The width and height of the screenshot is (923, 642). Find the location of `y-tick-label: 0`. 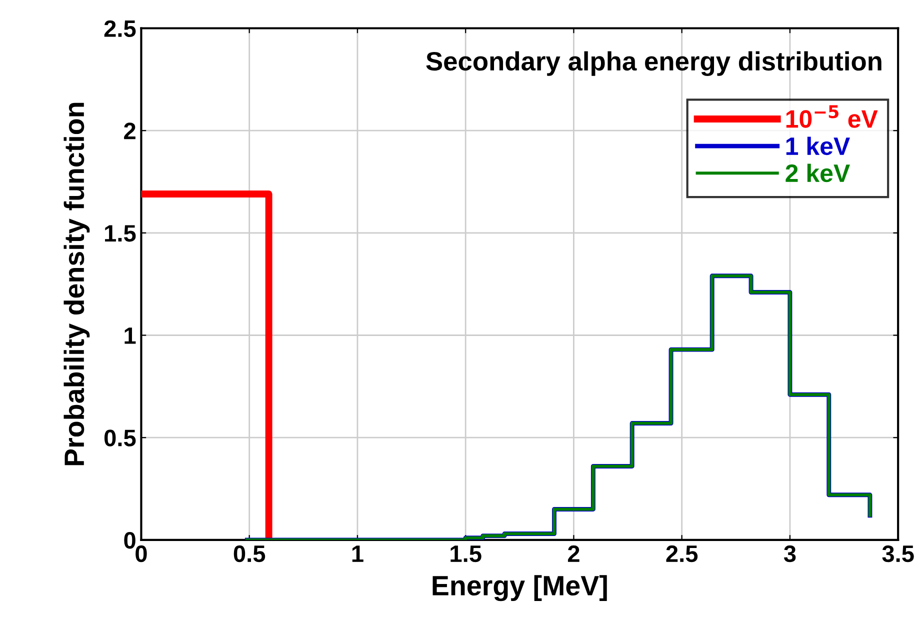

y-tick-label: 0 is located at coordinates (130, 540).